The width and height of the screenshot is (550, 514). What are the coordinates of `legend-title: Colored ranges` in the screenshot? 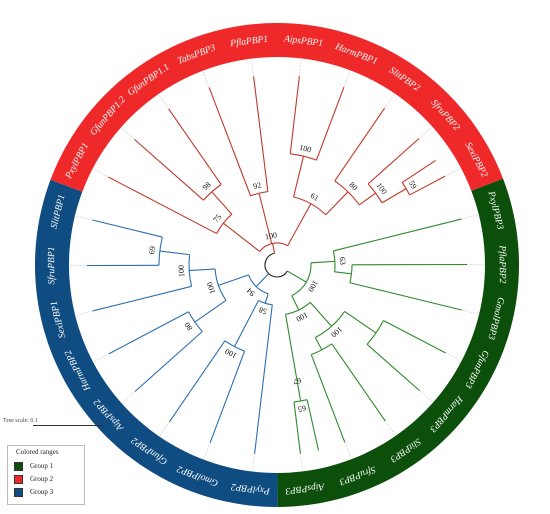 It's located at (37, 452).